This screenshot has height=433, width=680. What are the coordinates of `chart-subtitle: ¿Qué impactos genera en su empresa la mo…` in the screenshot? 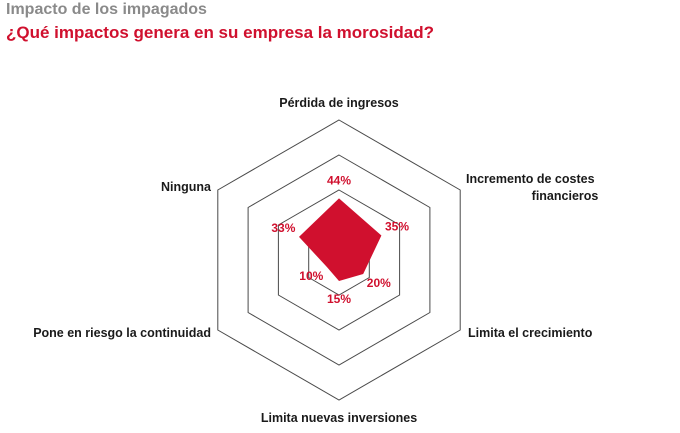 It's located at (220, 32).